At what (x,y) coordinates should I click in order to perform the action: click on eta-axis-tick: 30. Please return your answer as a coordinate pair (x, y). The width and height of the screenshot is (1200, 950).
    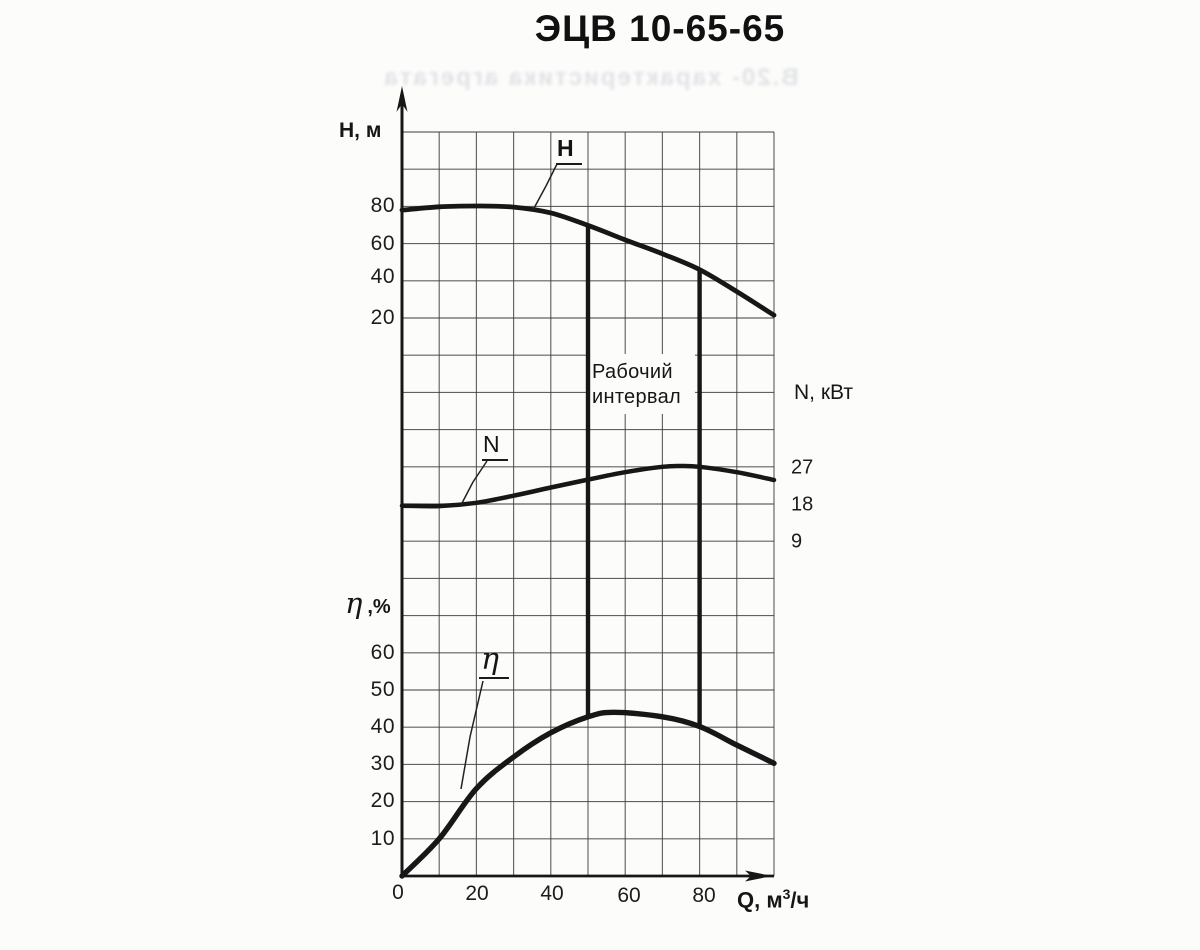
    Looking at the image, I should click on (382, 763).